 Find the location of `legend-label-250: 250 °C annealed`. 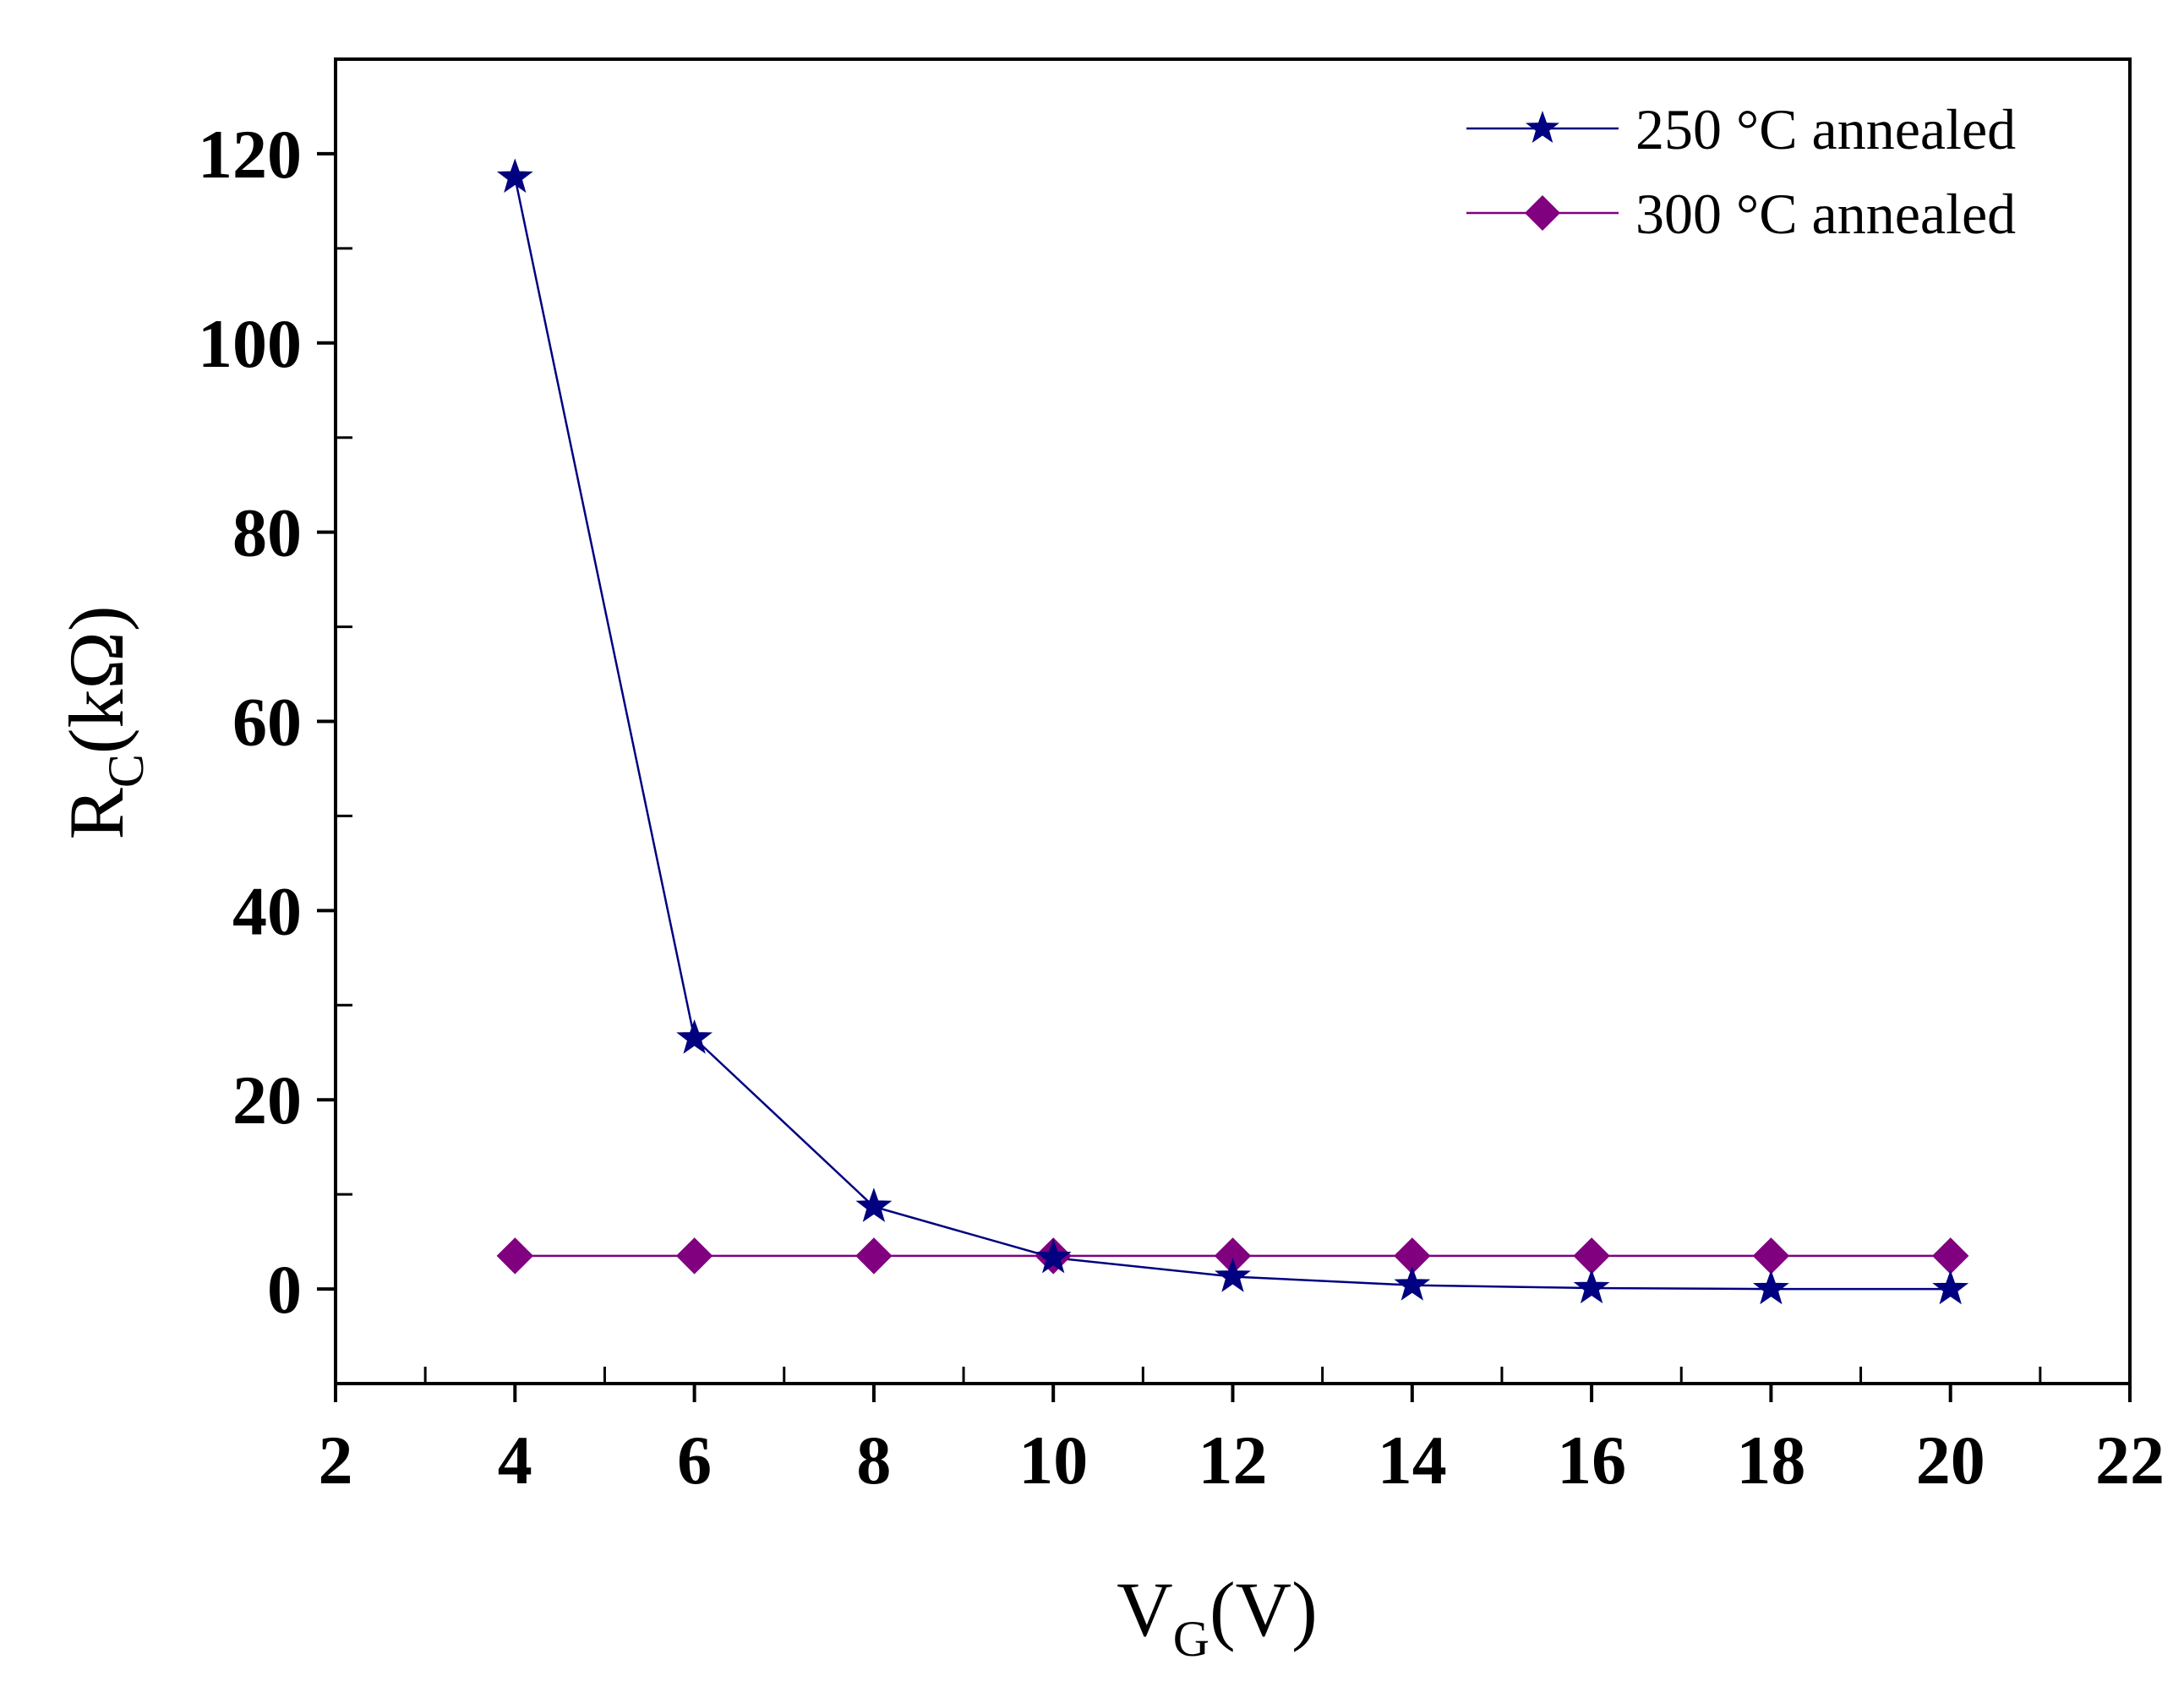

legend-label-250: 250 °C annealed is located at coordinates (1825, 129).